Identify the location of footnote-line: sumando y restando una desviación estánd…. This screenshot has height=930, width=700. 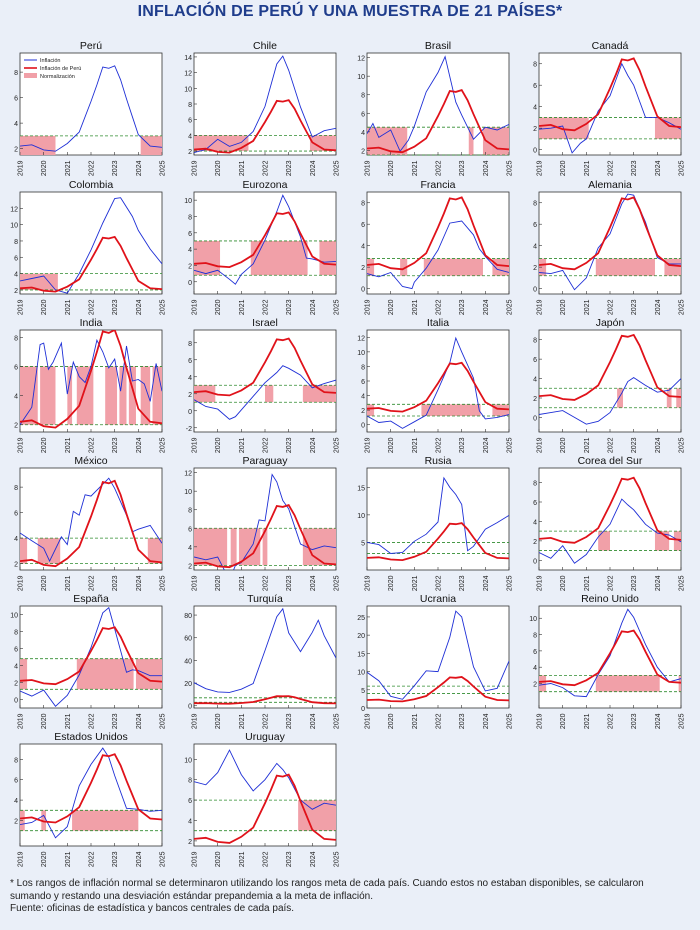
(192, 896).